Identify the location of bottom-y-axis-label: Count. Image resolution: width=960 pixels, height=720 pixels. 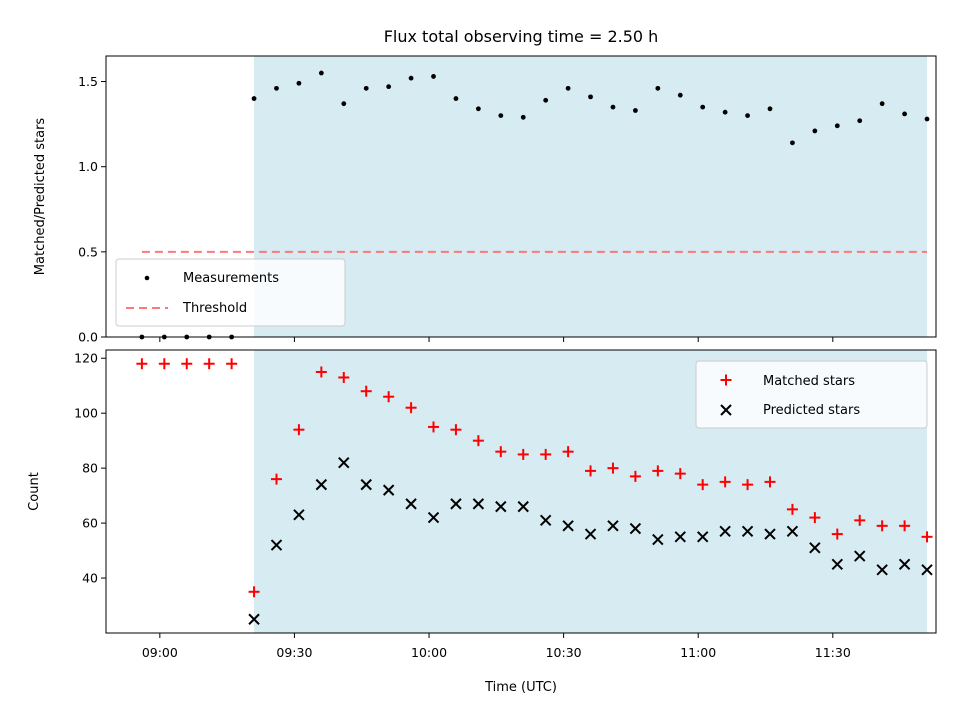
(34, 491).